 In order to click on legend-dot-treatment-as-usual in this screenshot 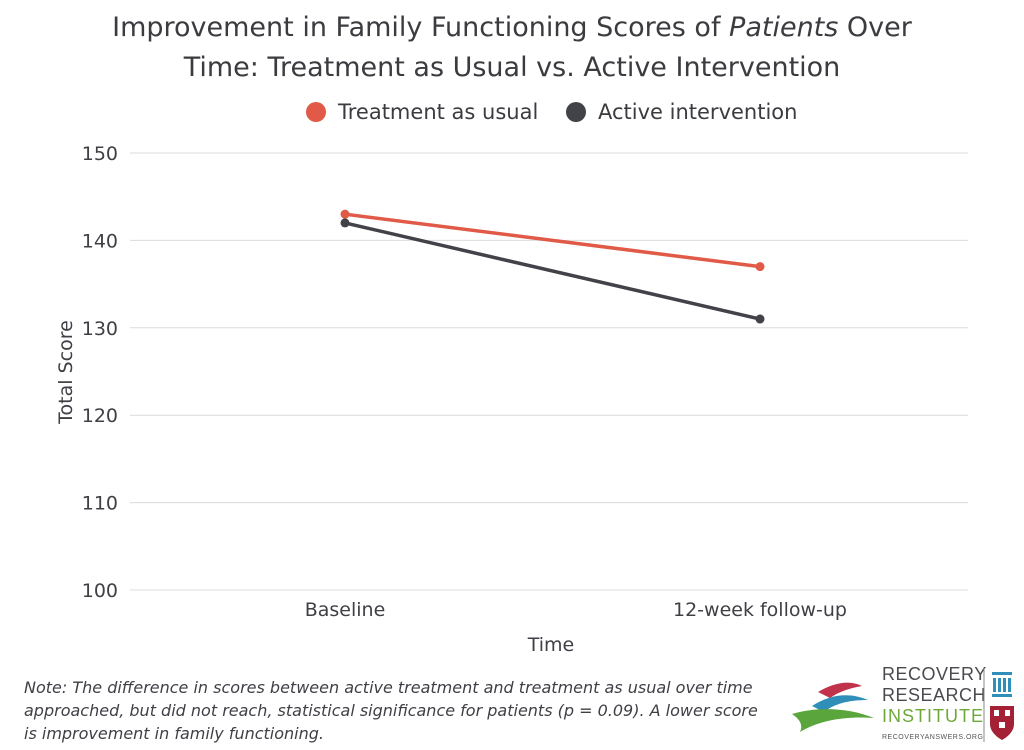, I will do `click(316, 112)`.